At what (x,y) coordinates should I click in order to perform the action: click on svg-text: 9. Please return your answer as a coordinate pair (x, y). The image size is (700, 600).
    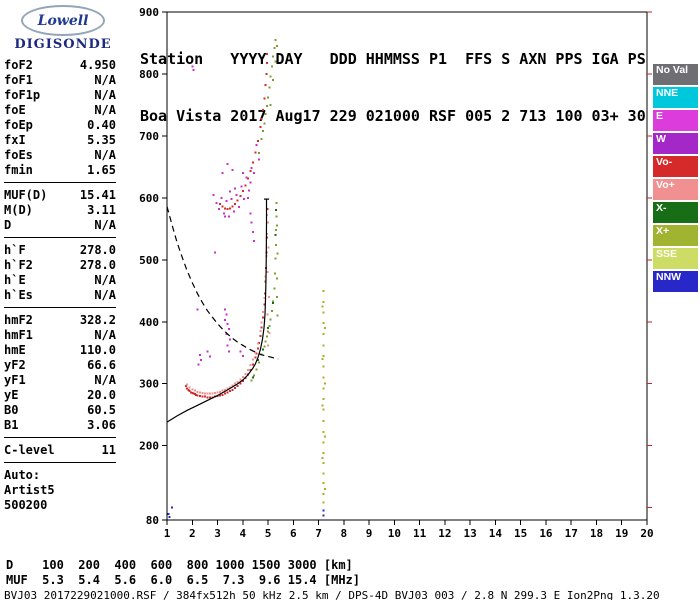
    Looking at the image, I should click on (369, 533).